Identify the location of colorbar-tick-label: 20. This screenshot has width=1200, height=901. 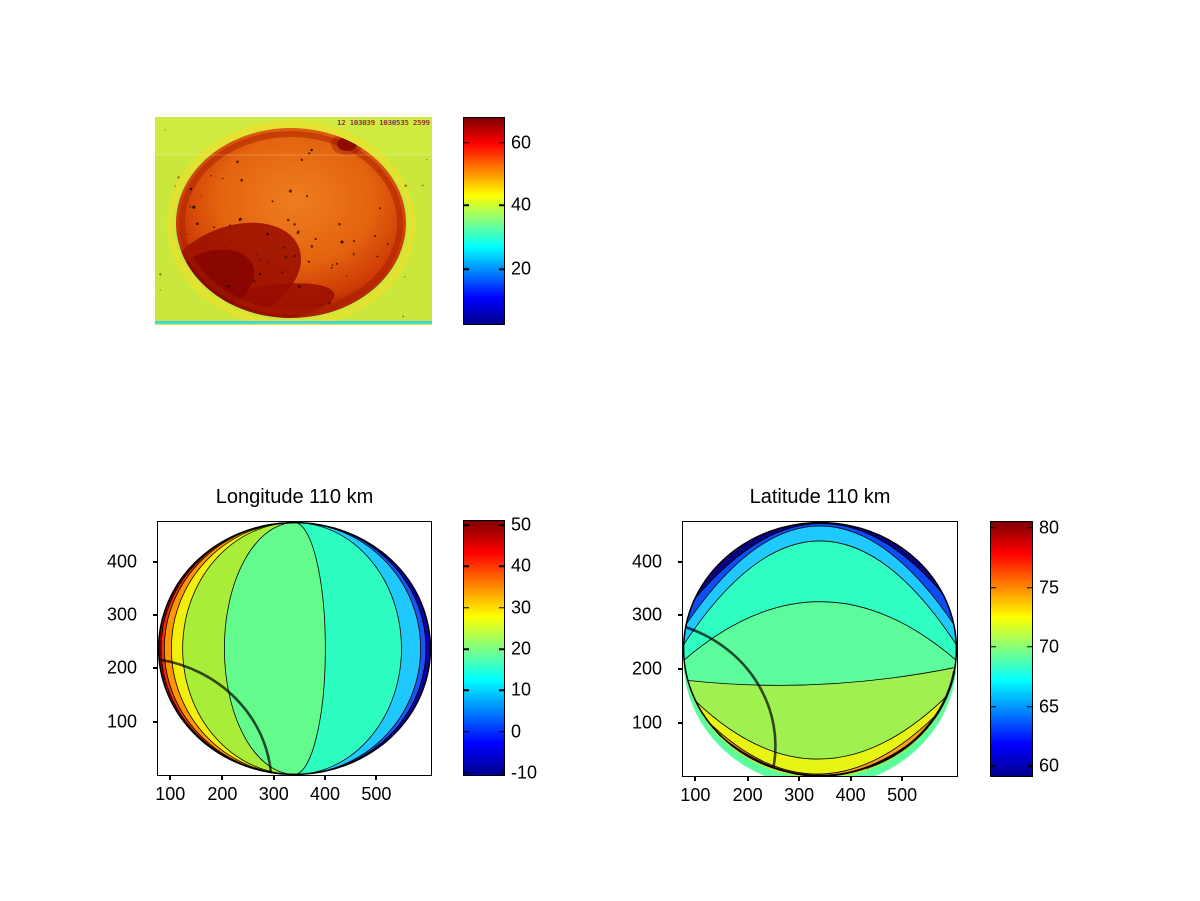
(521, 268).